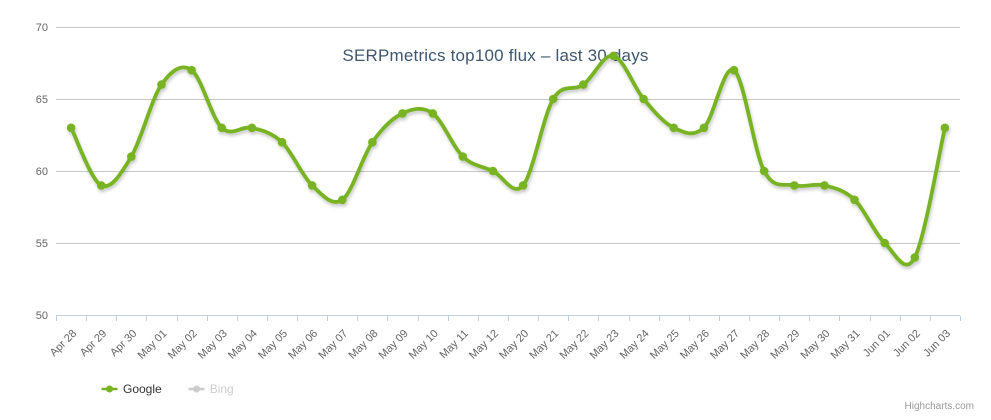 This screenshot has width=991, height=420. What do you see at coordinates (514, 345) in the screenshot?
I see `x-axis-label: May 20` at bounding box center [514, 345].